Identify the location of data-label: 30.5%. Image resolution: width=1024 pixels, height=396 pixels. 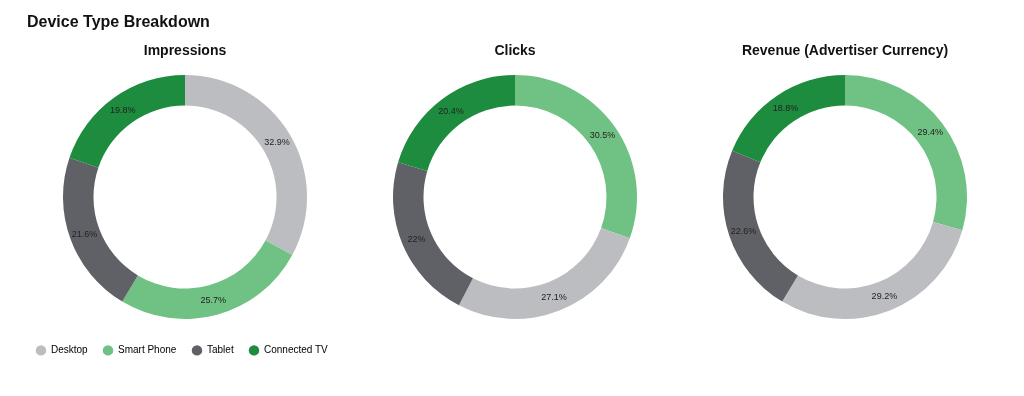
(602, 135).